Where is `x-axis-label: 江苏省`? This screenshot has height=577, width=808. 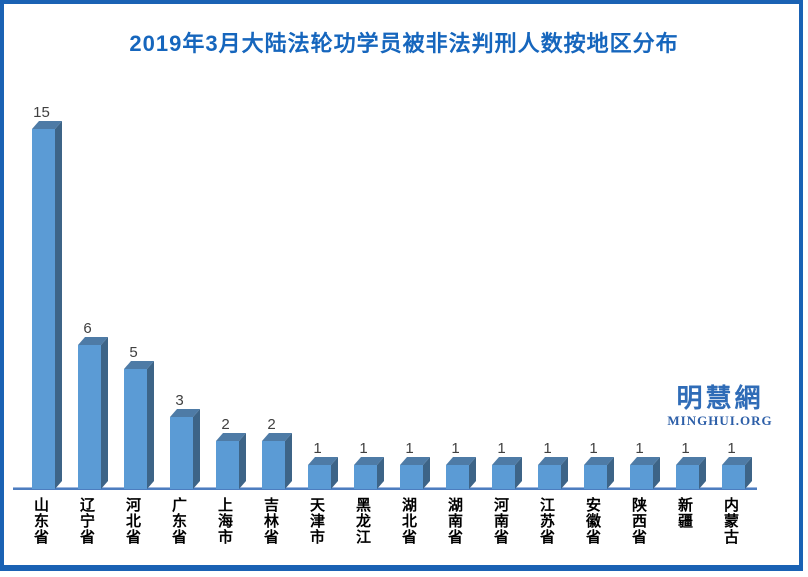 x-axis-label: 江苏省 is located at coordinates (546, 521).